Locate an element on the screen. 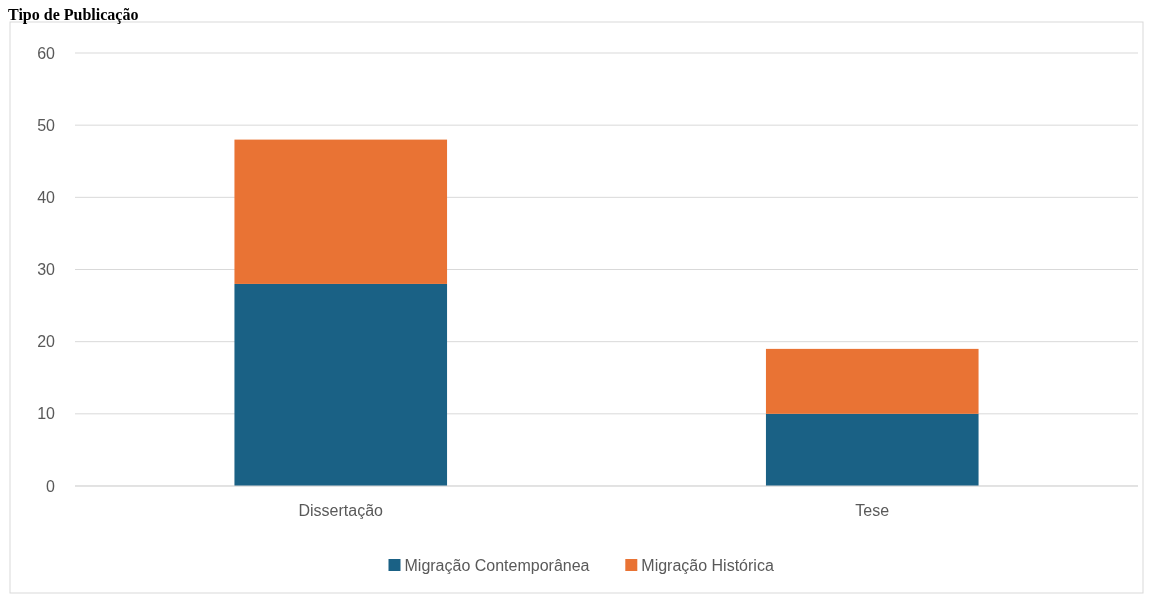  y-tick-label: 20 is located at coordinates (46, 342).